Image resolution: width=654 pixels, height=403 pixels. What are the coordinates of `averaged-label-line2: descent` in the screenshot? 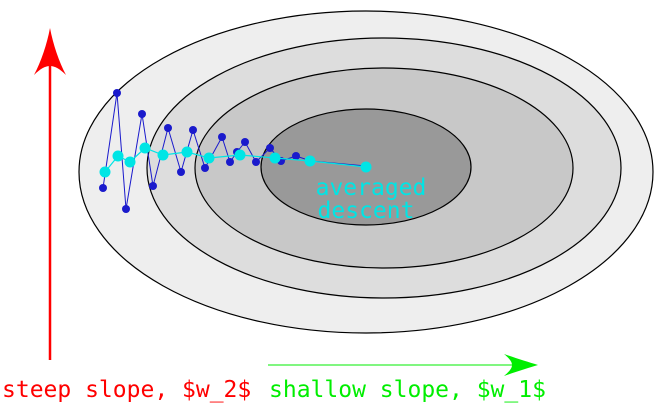 It's located at (366, 211).